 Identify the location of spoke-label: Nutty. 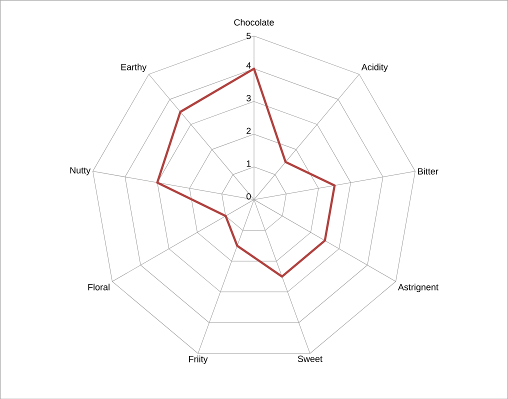
(80, 171).